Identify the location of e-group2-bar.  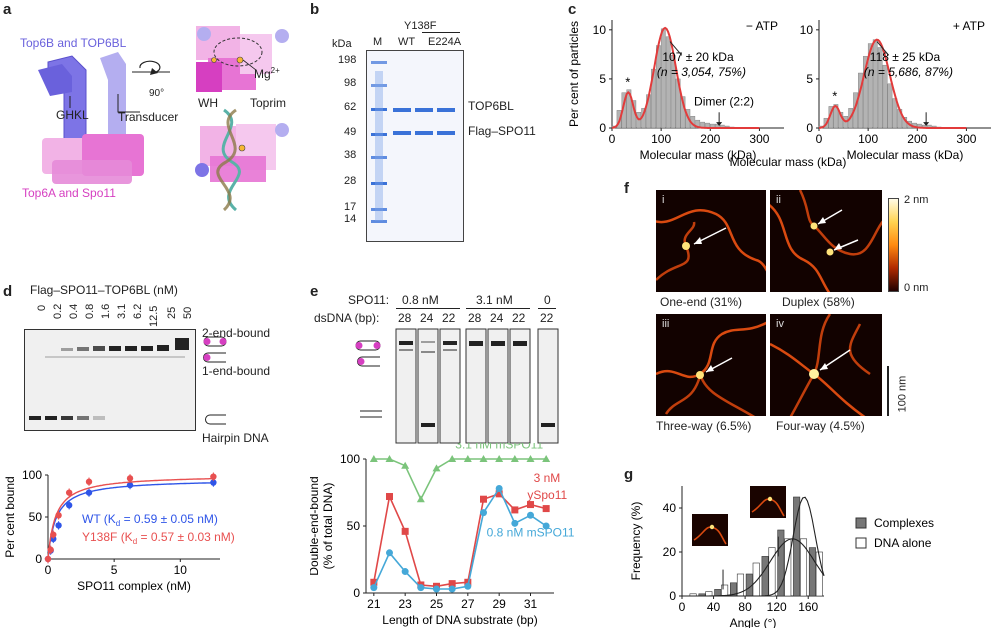
(498, 308).